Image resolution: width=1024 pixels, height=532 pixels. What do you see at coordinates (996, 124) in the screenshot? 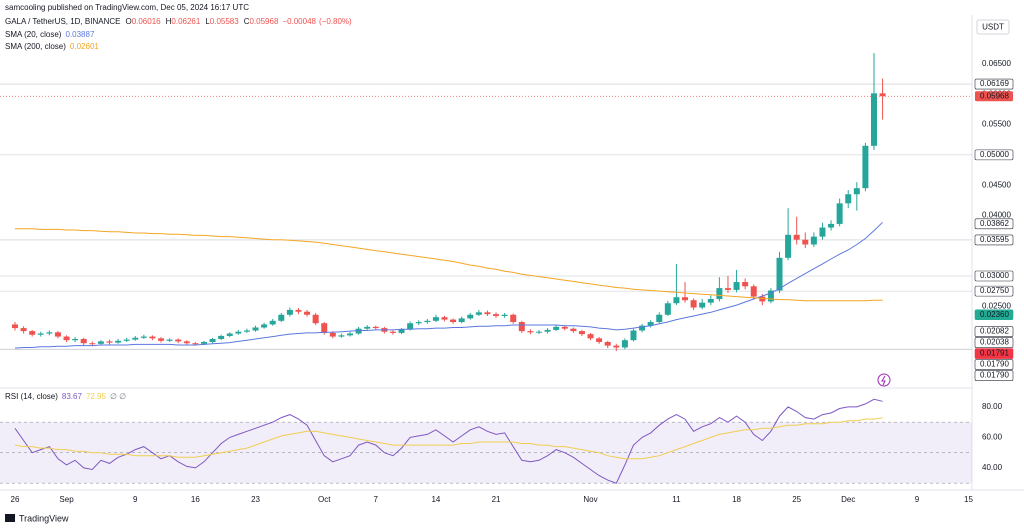
I see `y-tick-label: 0.05500` at bounding box center [996, 124].